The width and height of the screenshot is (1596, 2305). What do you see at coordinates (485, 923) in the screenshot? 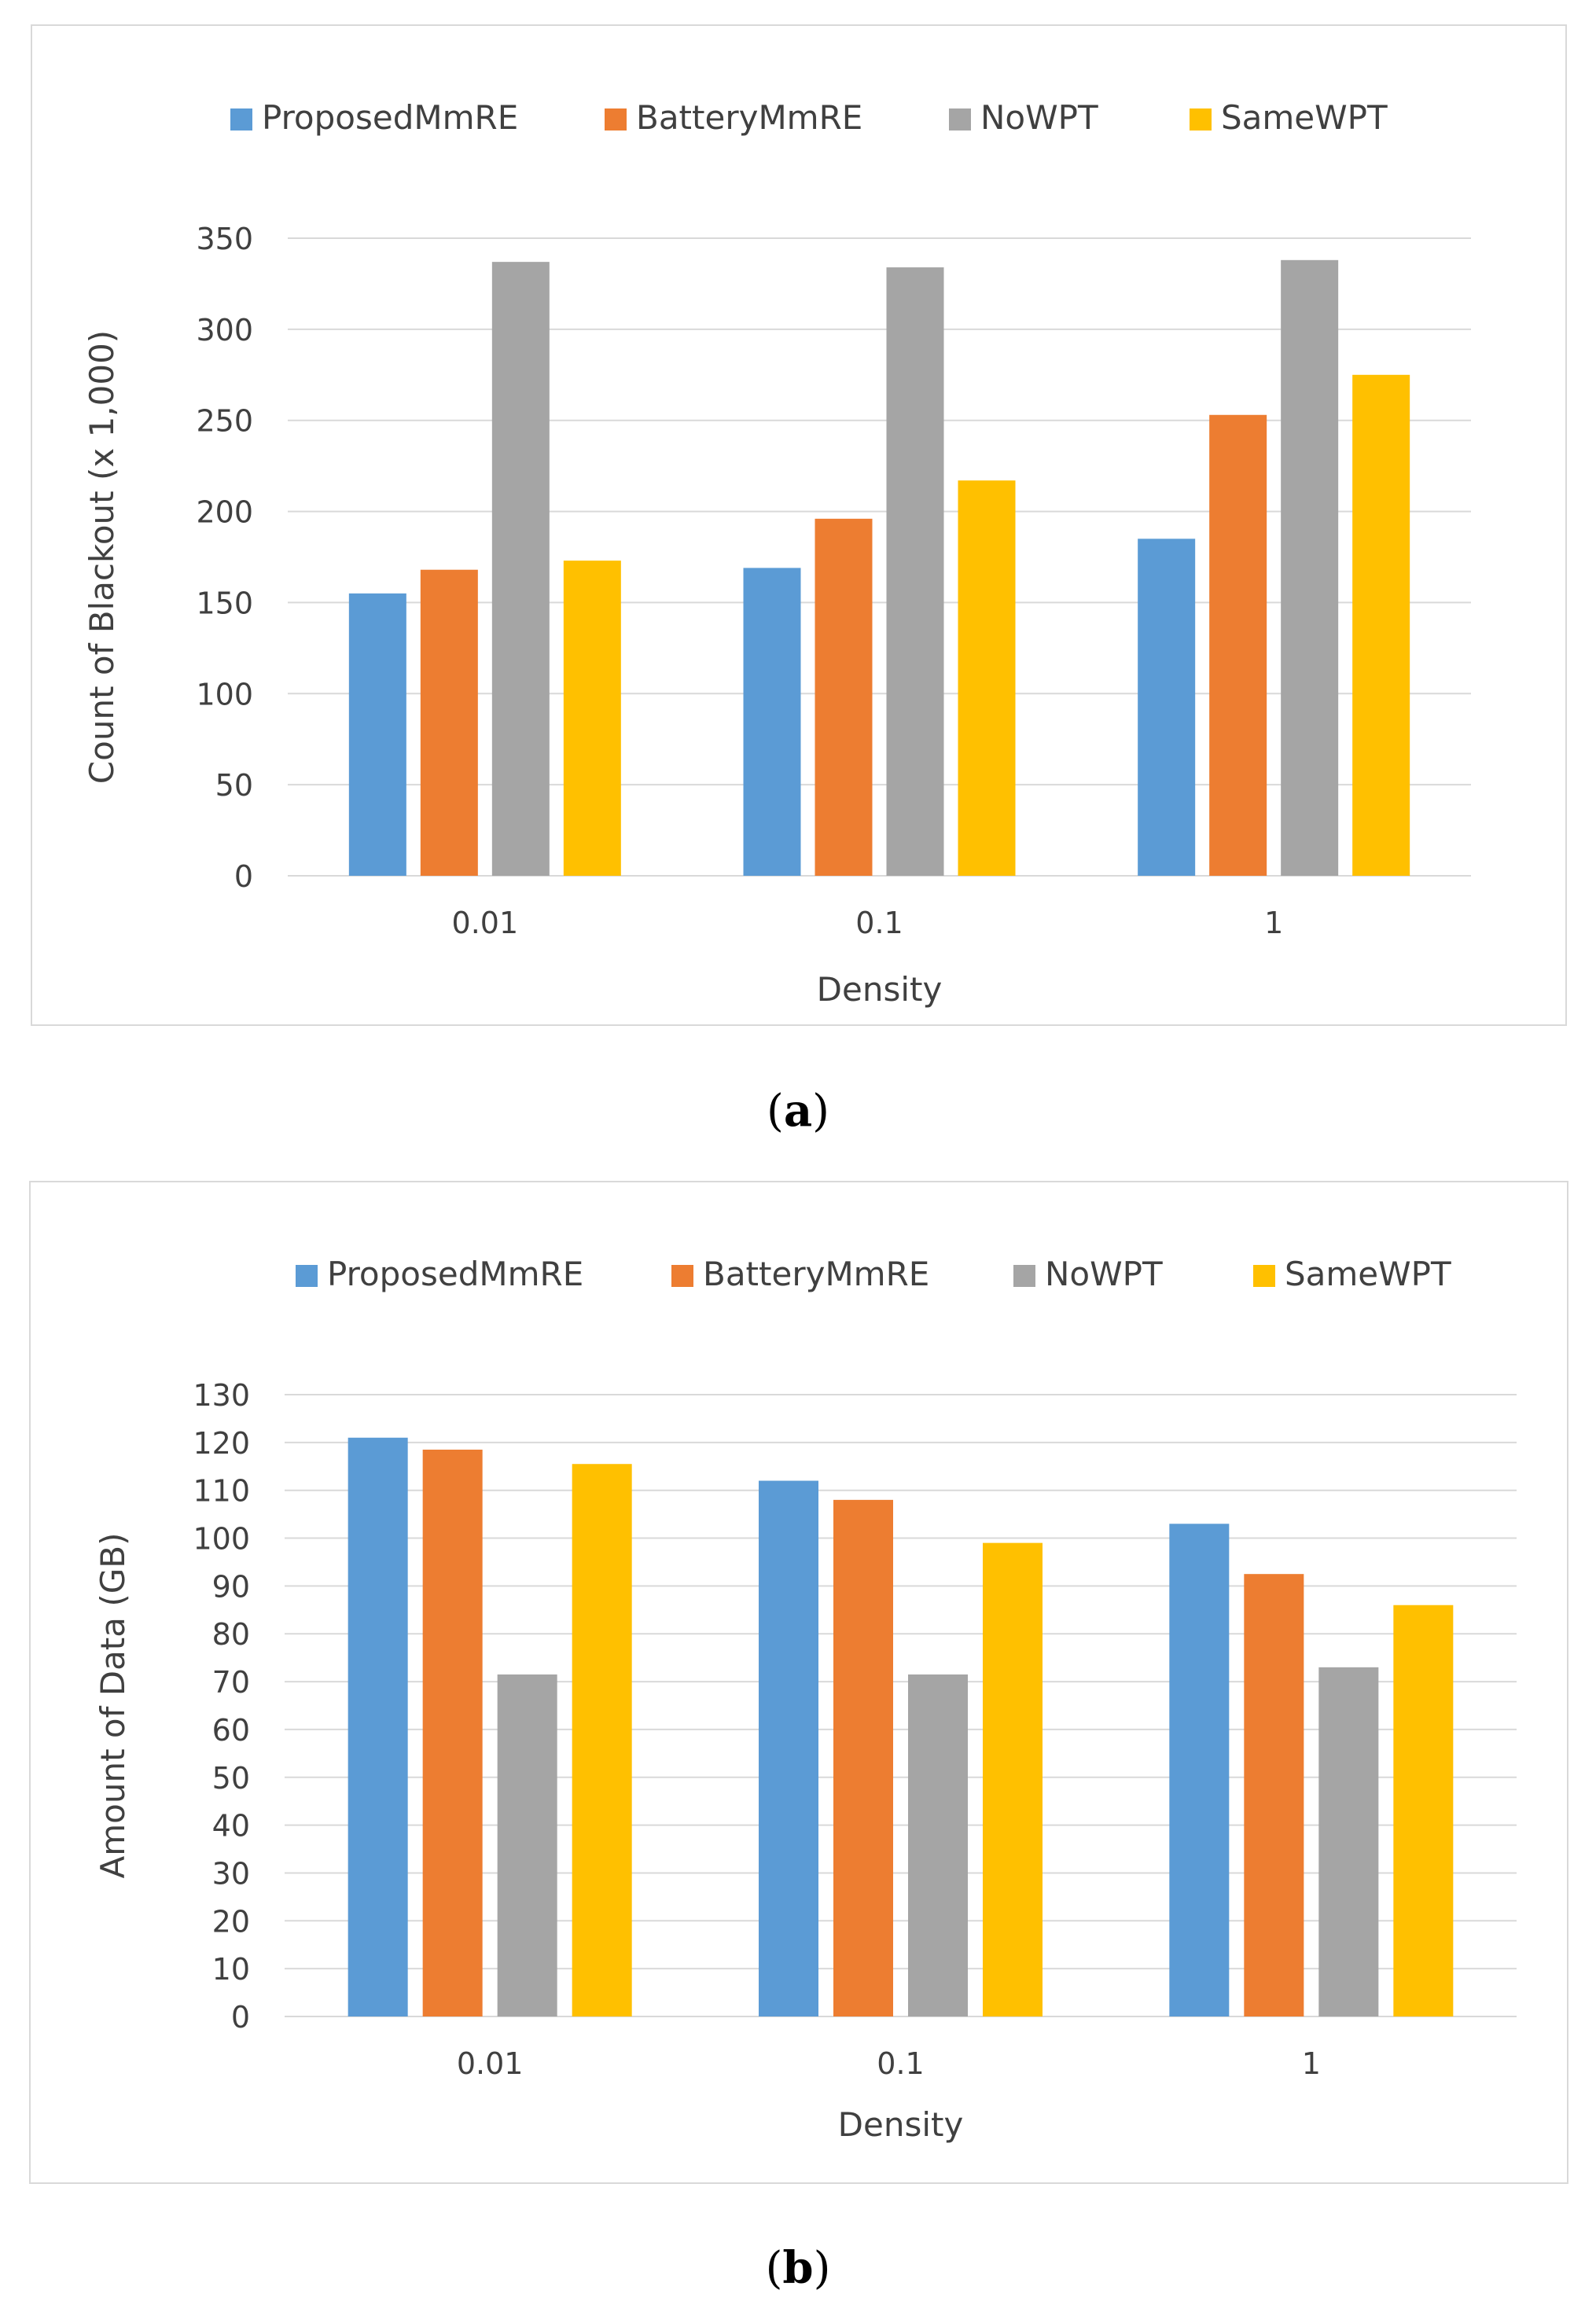
I see `chart-a-xtick-label: 0.01` at bounding box center [485, 923].